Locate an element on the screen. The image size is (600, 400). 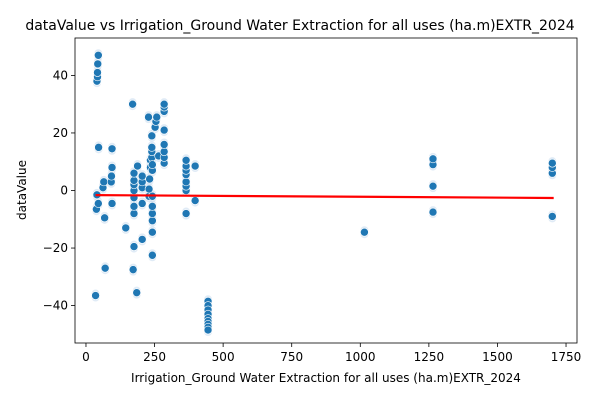
y-axis-ticks: −40 −20 0 20 40 is located at coordinates (59, 190).